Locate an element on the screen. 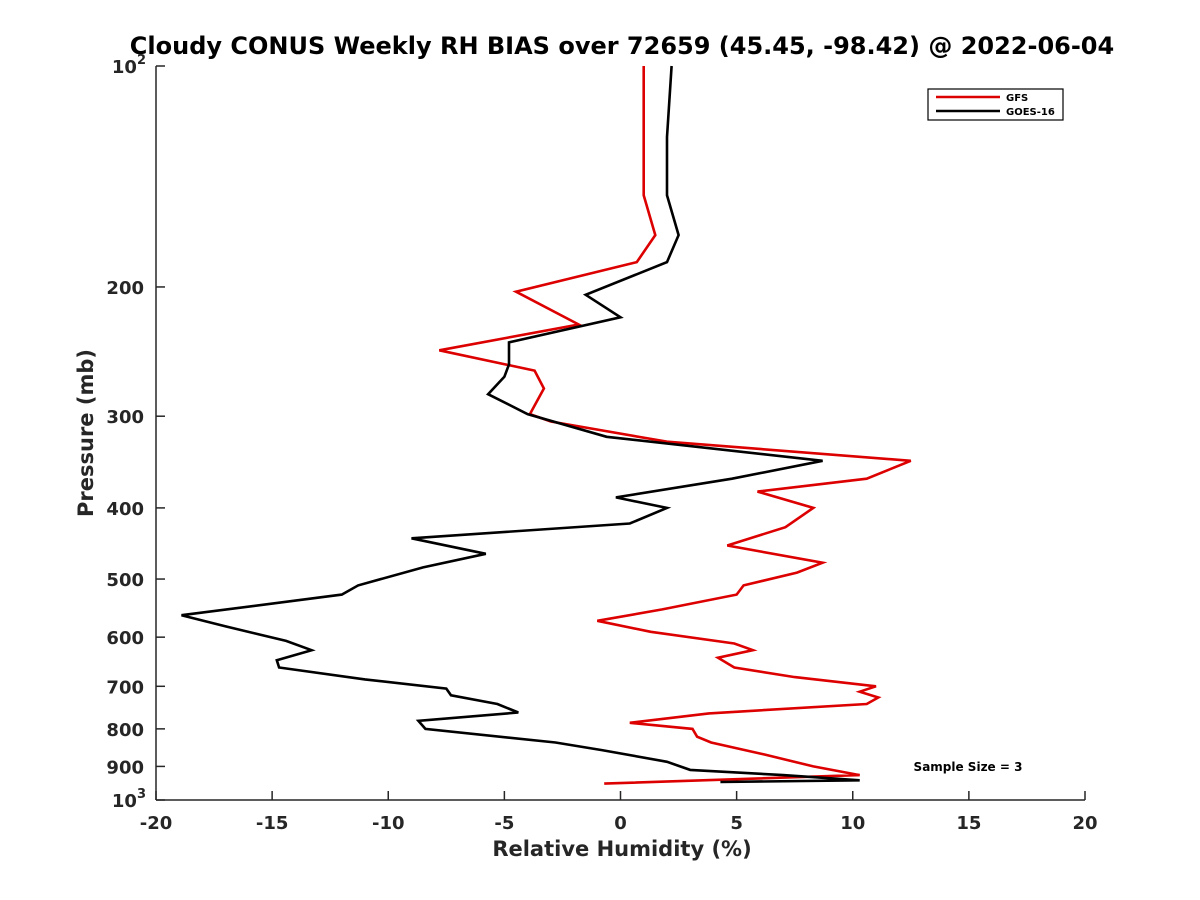  legend-box is located at coordinates (995, 104).